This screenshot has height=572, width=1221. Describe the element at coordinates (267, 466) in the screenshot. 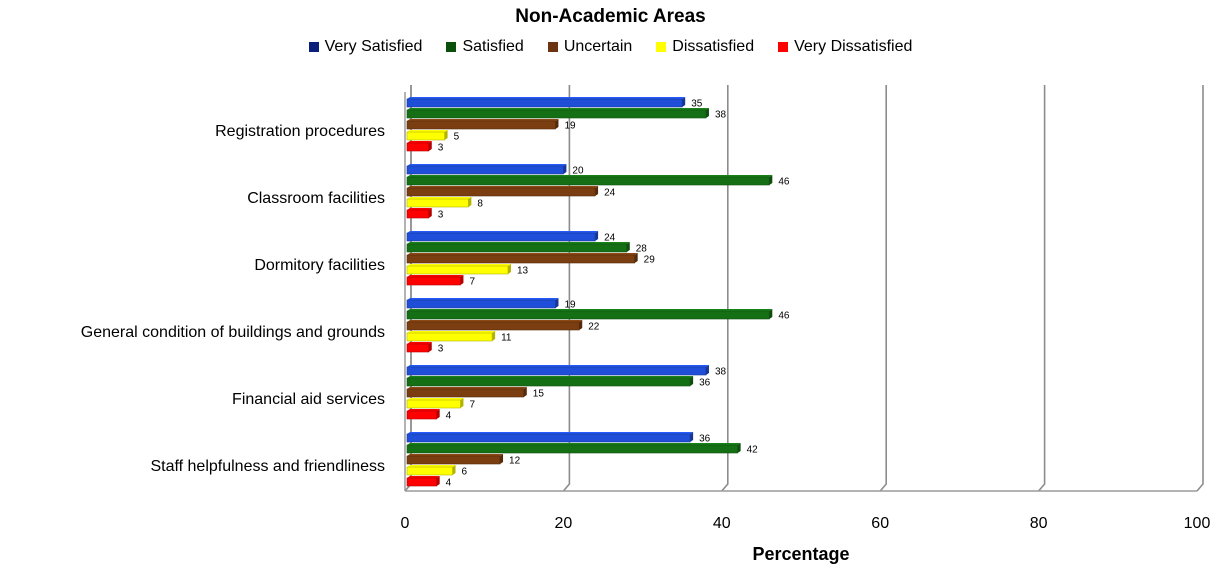

I see `category-label: Staff helpfulness and friendliness` at that location.